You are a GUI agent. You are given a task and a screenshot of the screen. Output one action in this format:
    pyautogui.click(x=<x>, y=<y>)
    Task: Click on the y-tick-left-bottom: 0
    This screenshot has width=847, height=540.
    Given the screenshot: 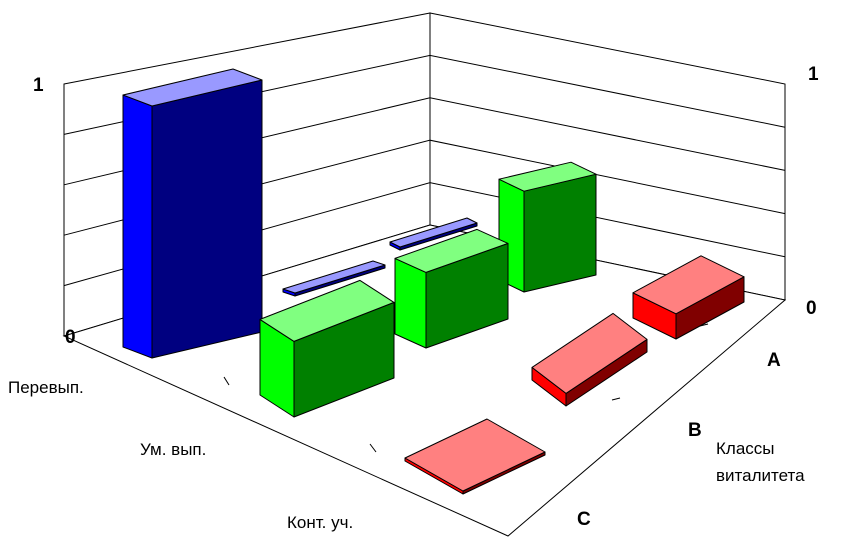 What is the action you would take?
    pyautogui.click(x=70, y=337)
    